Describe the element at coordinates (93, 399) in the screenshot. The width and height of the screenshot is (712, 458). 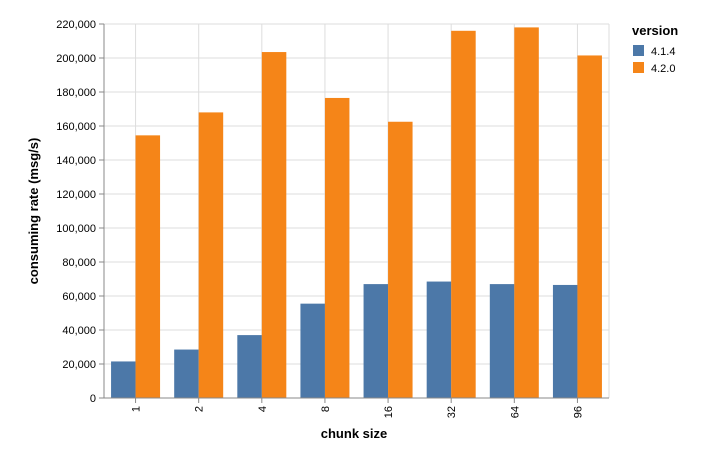
I see `y-tick-label: 0` at that location.